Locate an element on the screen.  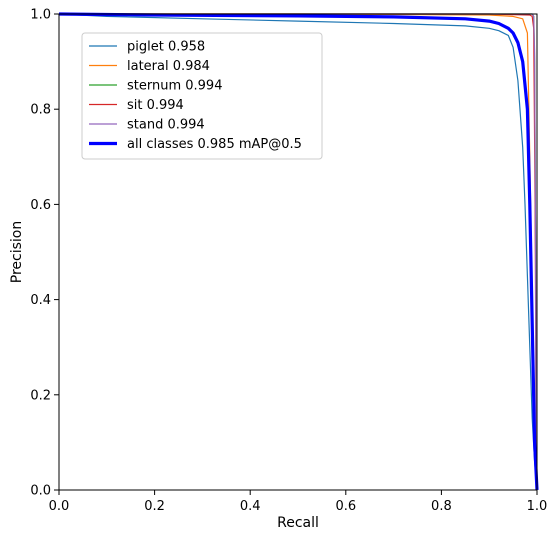
x-axis-label: Recall is located at coordinates (298, 523).